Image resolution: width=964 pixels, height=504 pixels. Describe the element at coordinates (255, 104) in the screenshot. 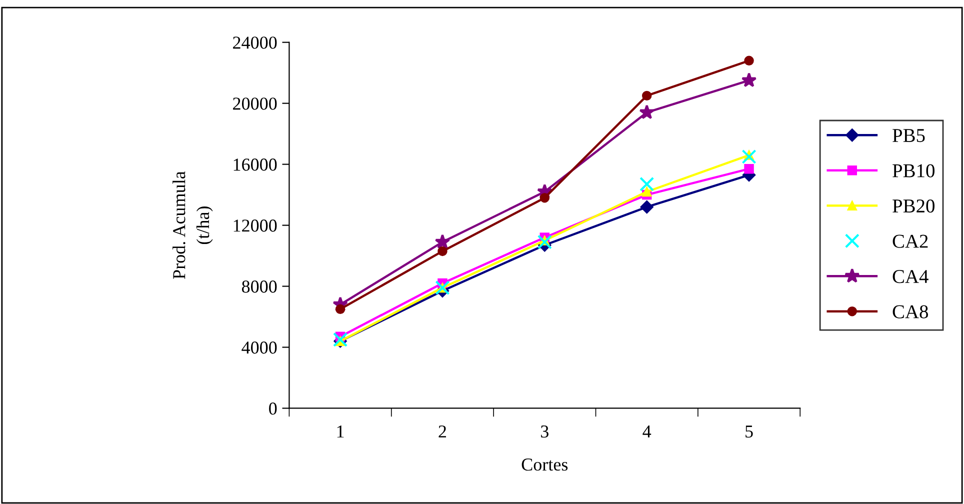

I see `y-tick-label: 20000` at that location.